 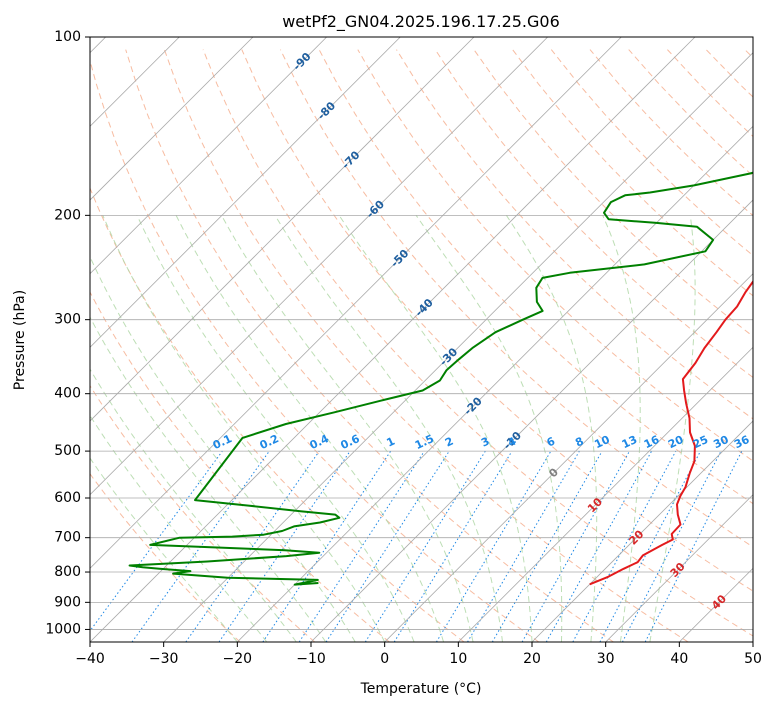 I want to click on x-tick-label: −30, so click(x=164, y=659).